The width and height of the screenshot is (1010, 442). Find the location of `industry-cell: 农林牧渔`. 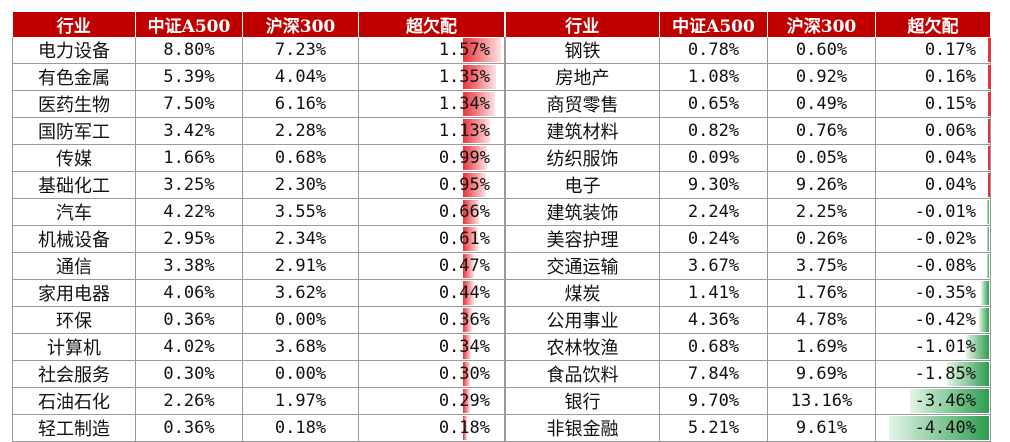

industry-cell: 农林牧渔 is located at coordinates (582, 347).